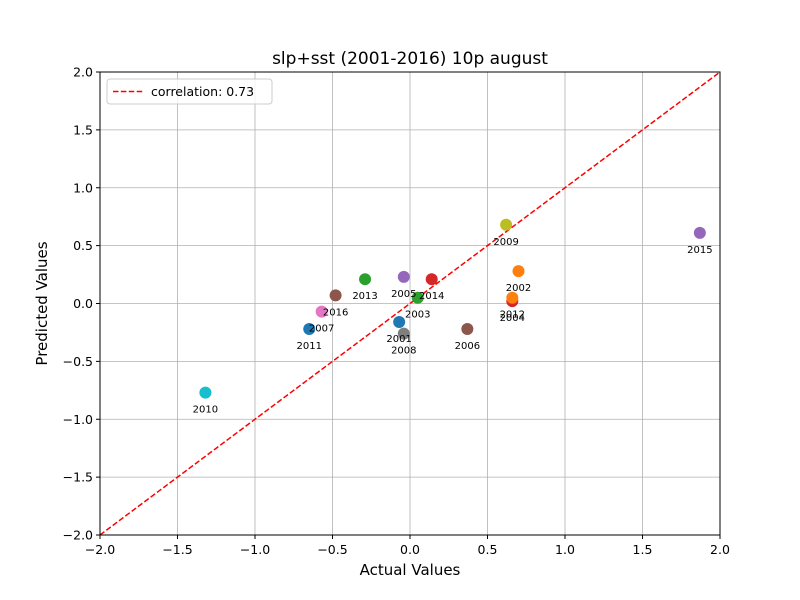 The image size is (800, 600). What do you see at coordinates (332, 549) in the screenshot?
I see `x-tick-label: −0.5` at bounding box center [332, 549].